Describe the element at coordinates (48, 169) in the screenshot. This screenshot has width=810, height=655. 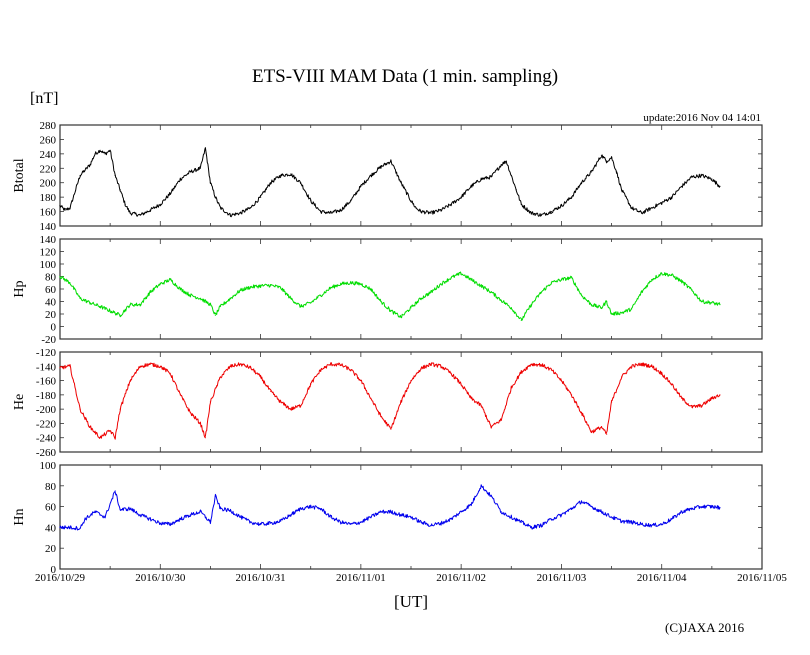
I see `y-tick-label: 220` at that location.